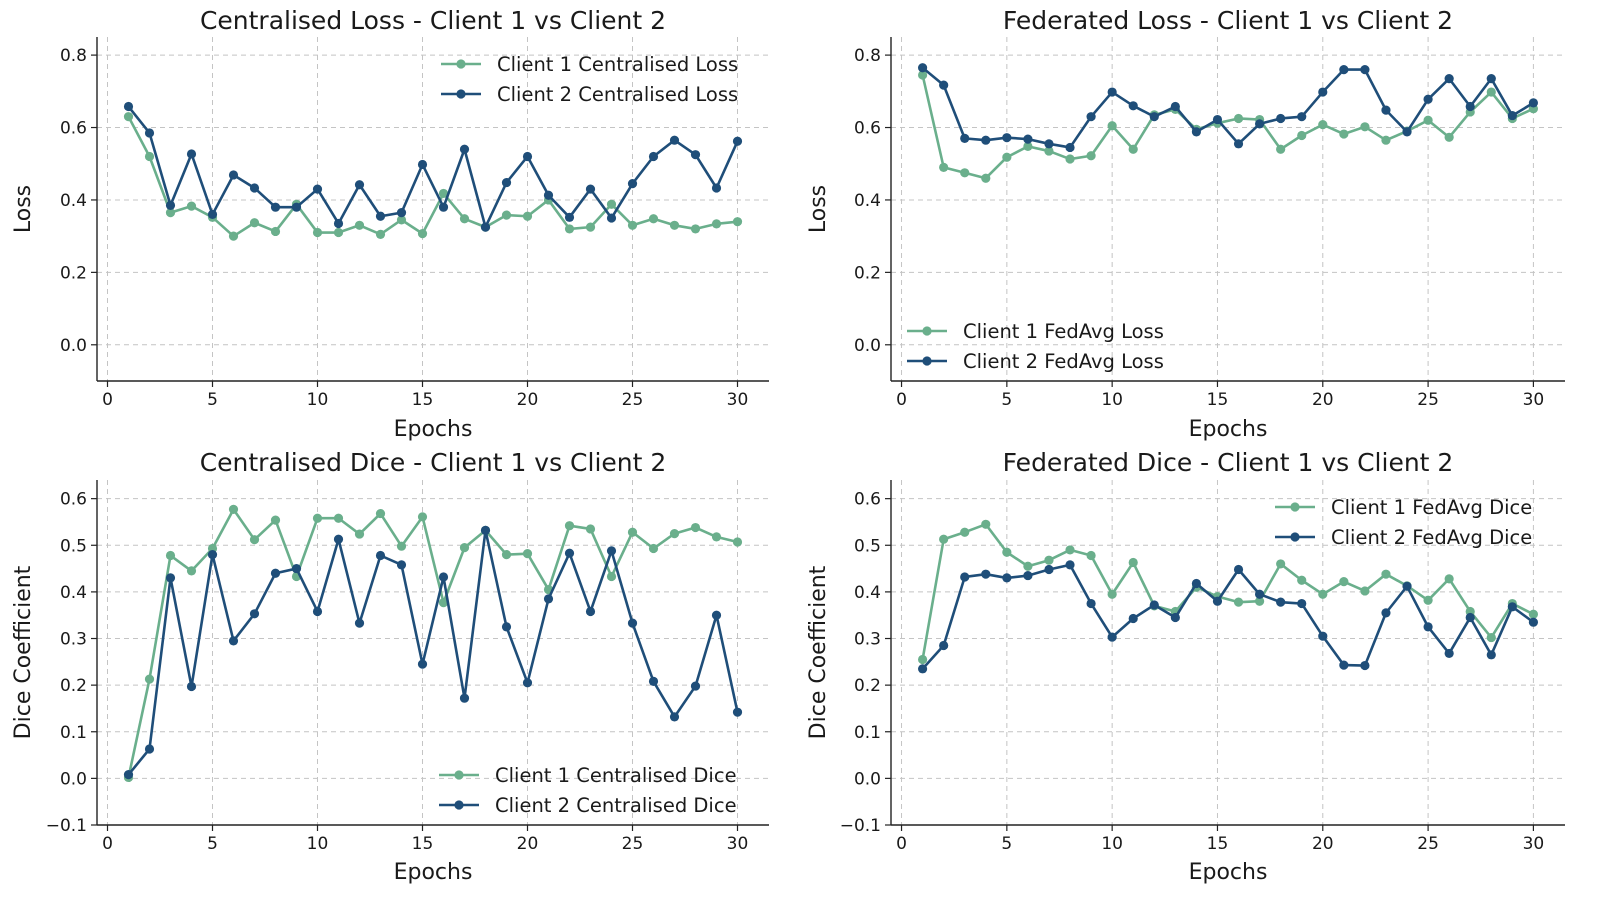 The width and height of the screenshot is (1611, 911). Describe the element at coordinates (433, 872) in the screenshot. I see `x-axis-label: Epochs` at that location.